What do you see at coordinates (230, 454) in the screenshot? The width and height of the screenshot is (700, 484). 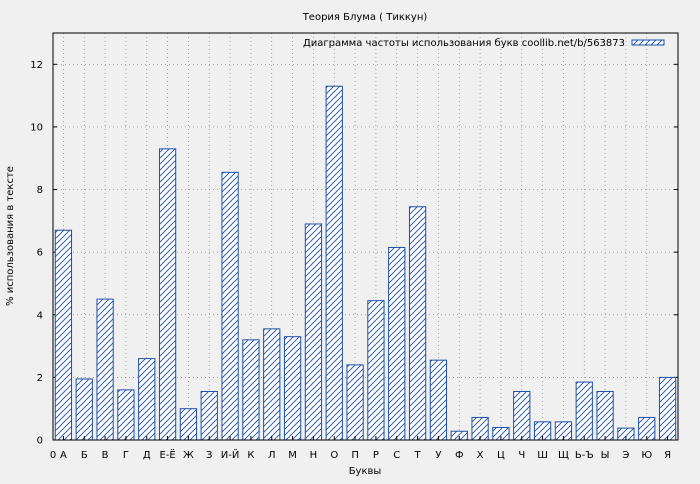 I see `x-tick-label: И-Й` at bounding box center [230, 454].